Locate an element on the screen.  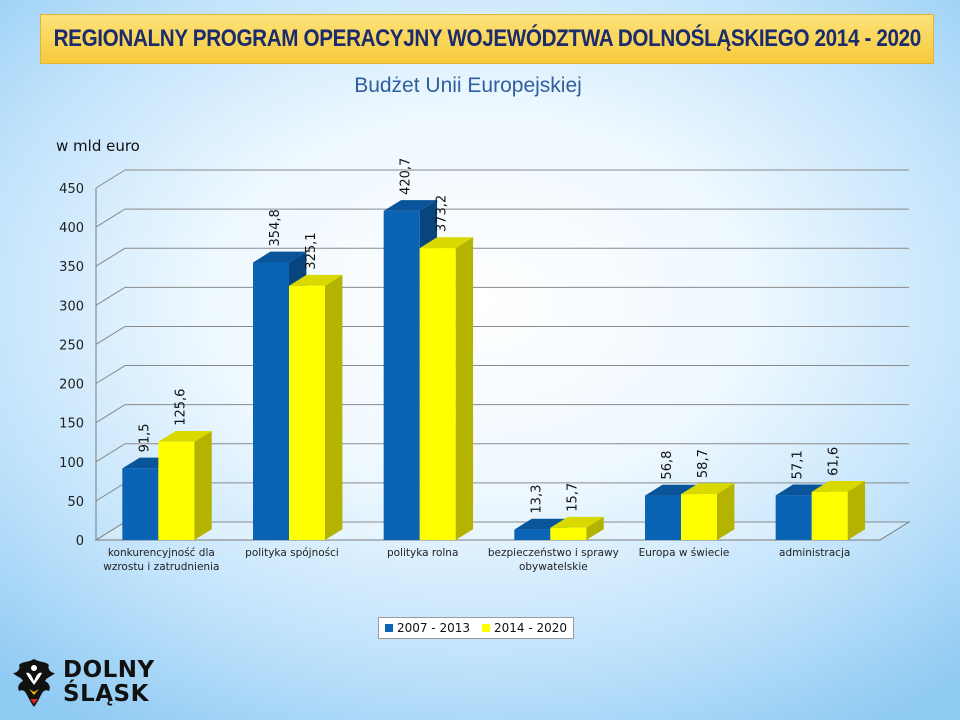
y-tick-label: 250 is located at coordinates (71, 345).